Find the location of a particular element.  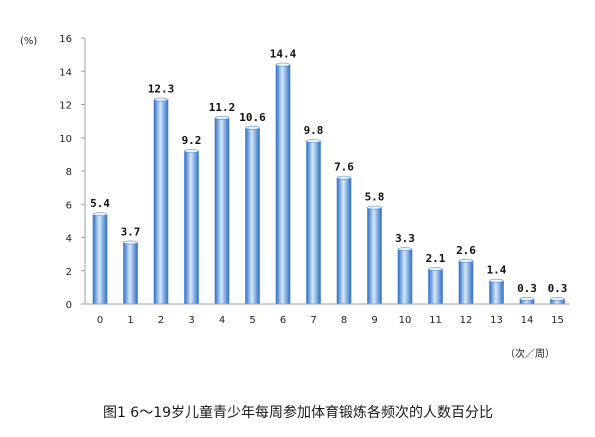

x-tick-label: 1 is located at coordinates (130, 320).